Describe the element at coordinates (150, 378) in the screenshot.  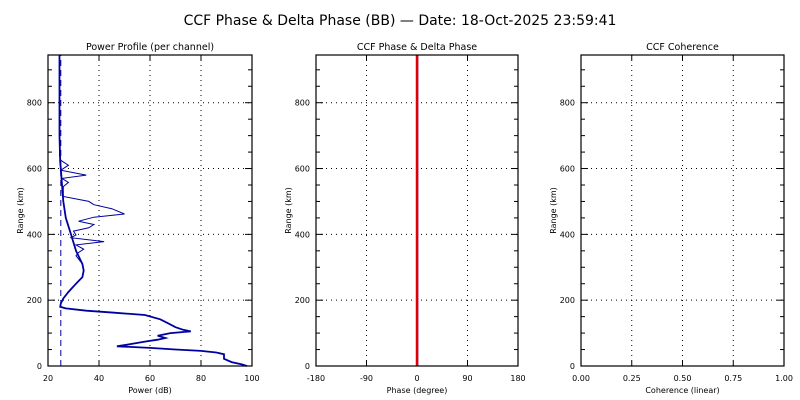
I see `x-tick-label: 60` at that location.